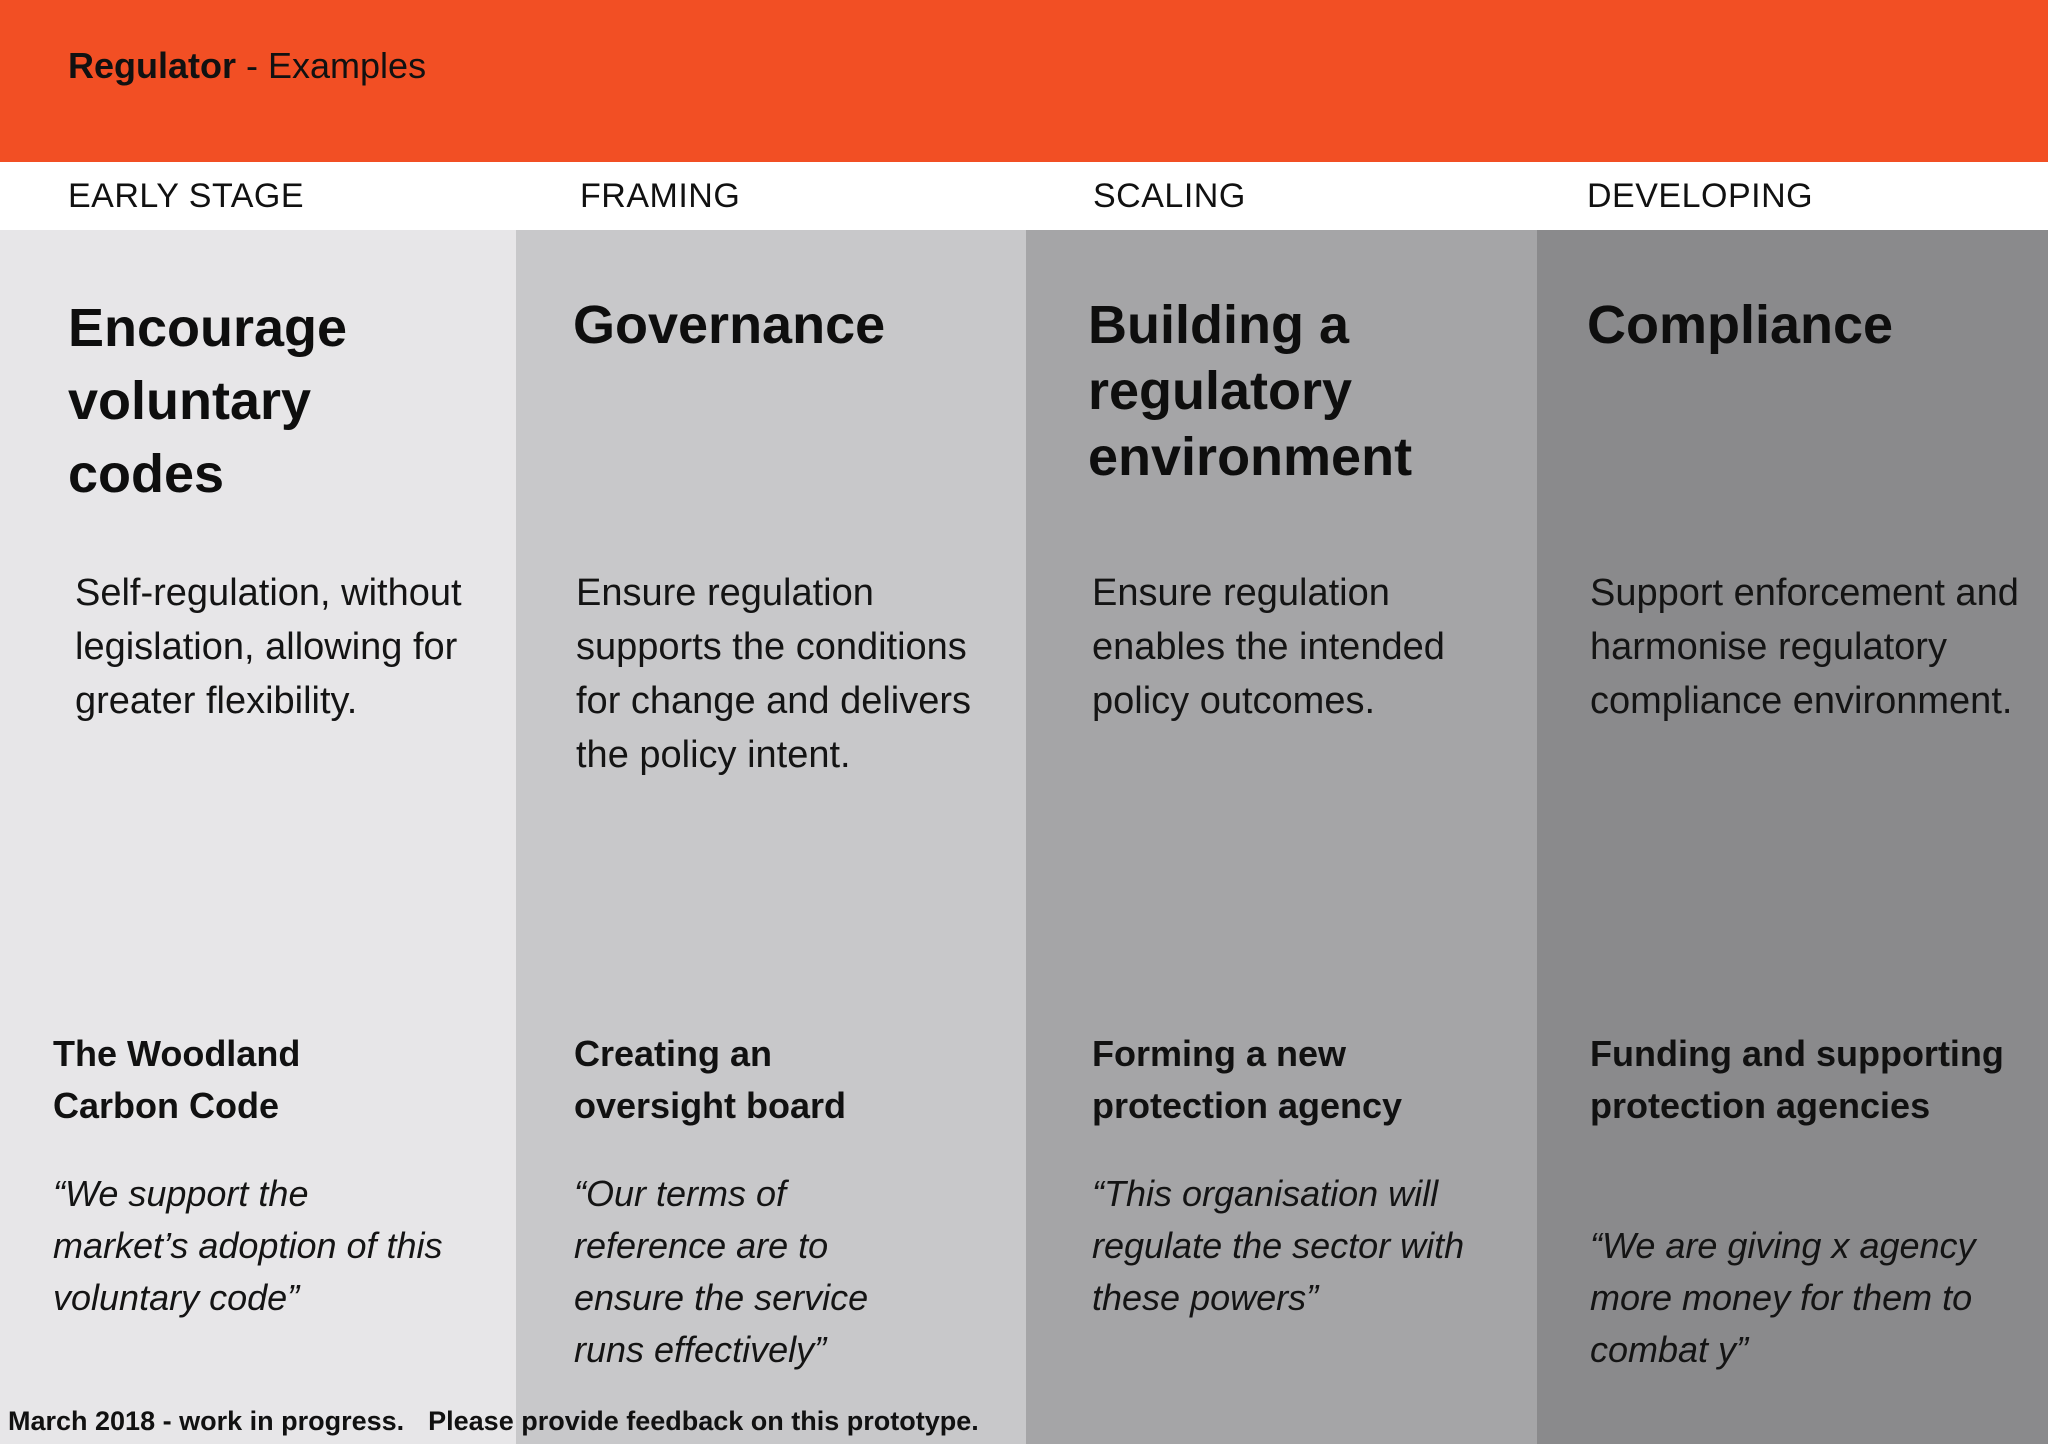  I want to click on example-title: Creating an oversight board, so click(710, 1079).